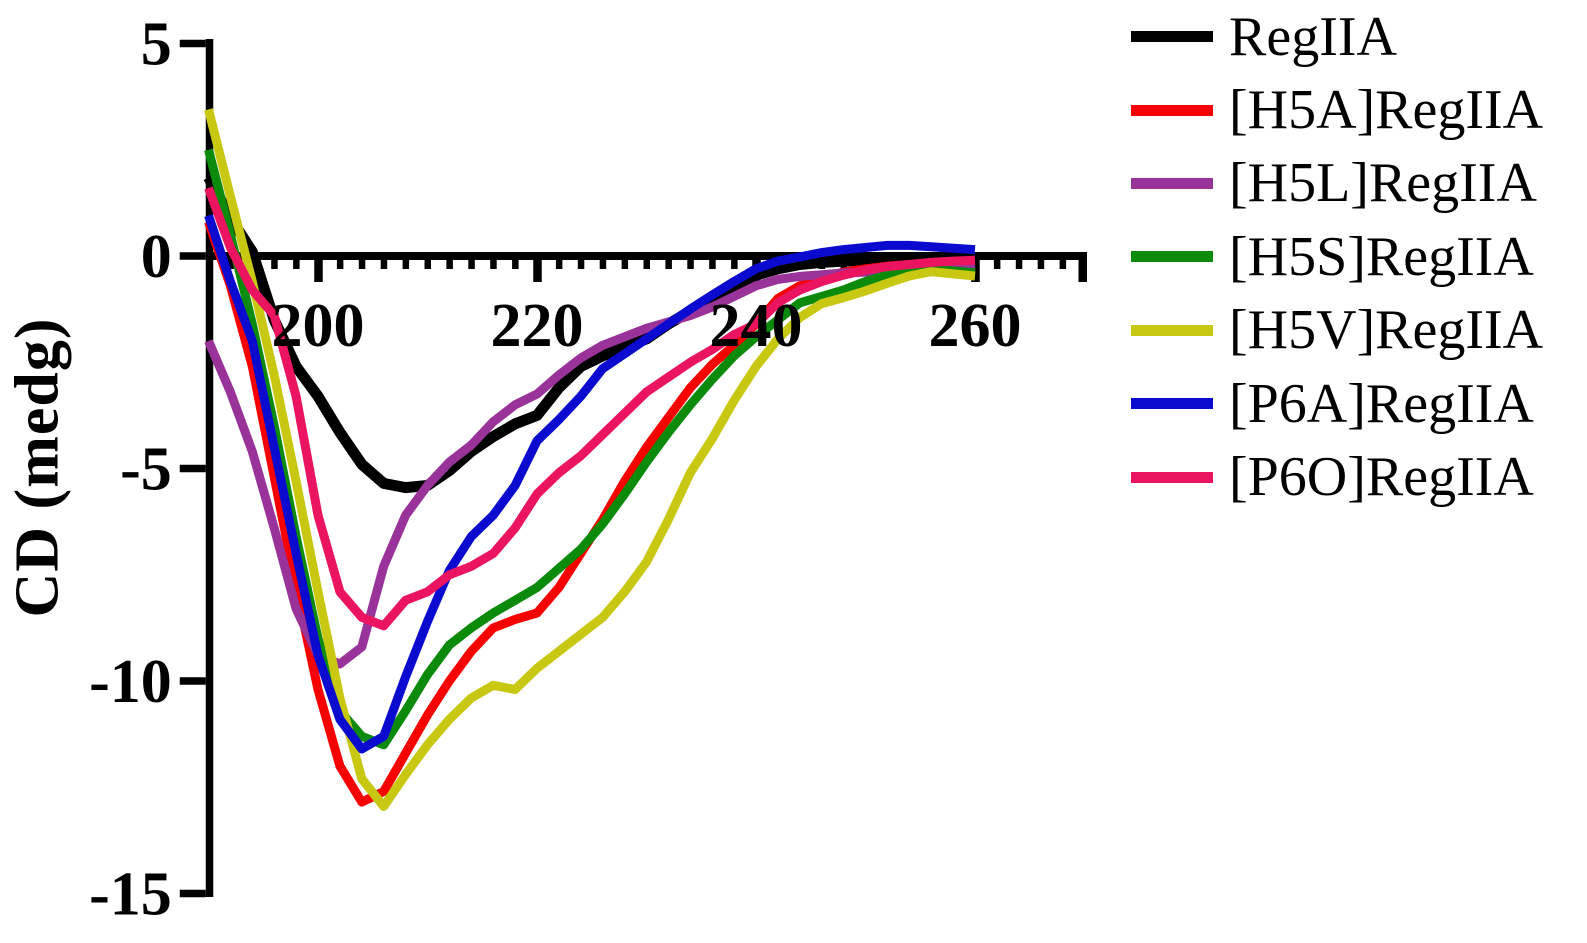  Describe the element at coordinates (156, 257) in the screenshot. I see `y-tick-label: 0` at that location.